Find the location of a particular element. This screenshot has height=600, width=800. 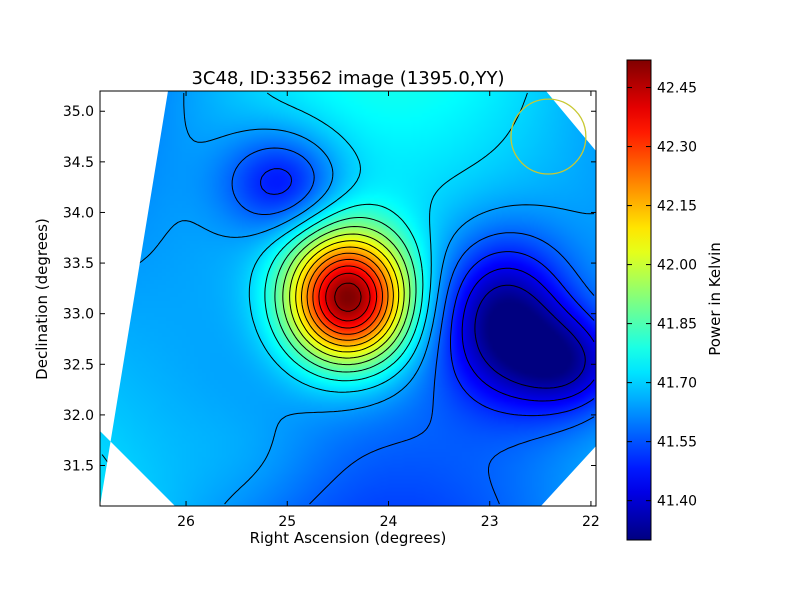

colorbar-ticks: 41.40 41.55 41.70 41.85 42.00 42.15 42.30 42.45 is located at coordinates (662, 295).